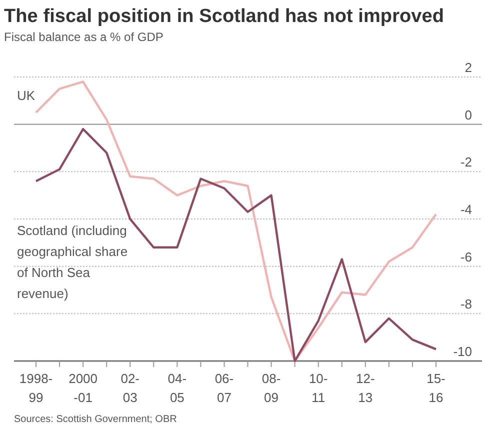 The width and height of the screenshot is (496, 427). What do you see at coordinates (318, 388) in the screenshot?
I see `x-tick-label: 10- 11` at bounding box center [318, 388].